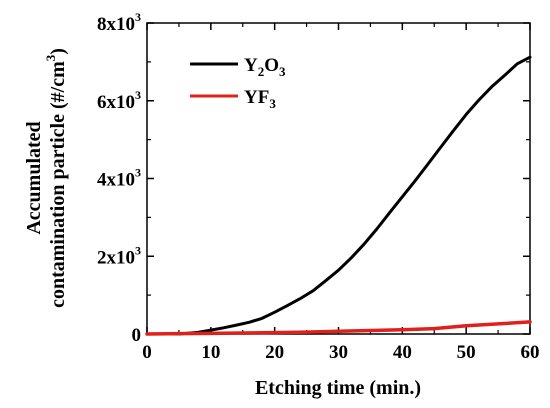 This screenshot has height=408, width=550. I want to click on y-tick-label: 2x10³, so click(119, 255).